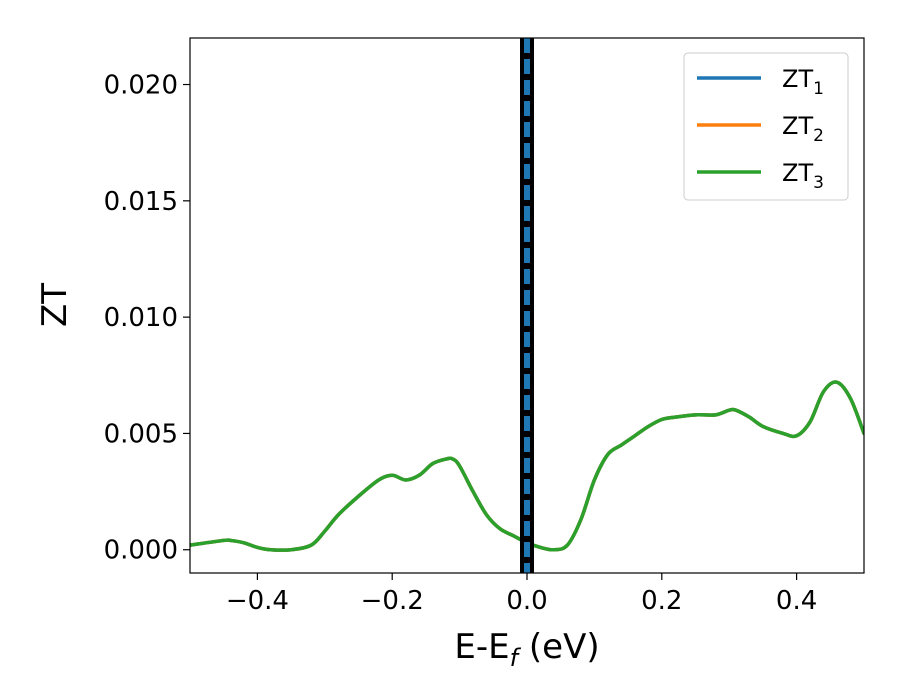 This screenshot has width=900, height=700. Describe the element at coordinates (526, 649) in the screenshot. I see `x-axis-label: E-Ef (eV)` at that location.